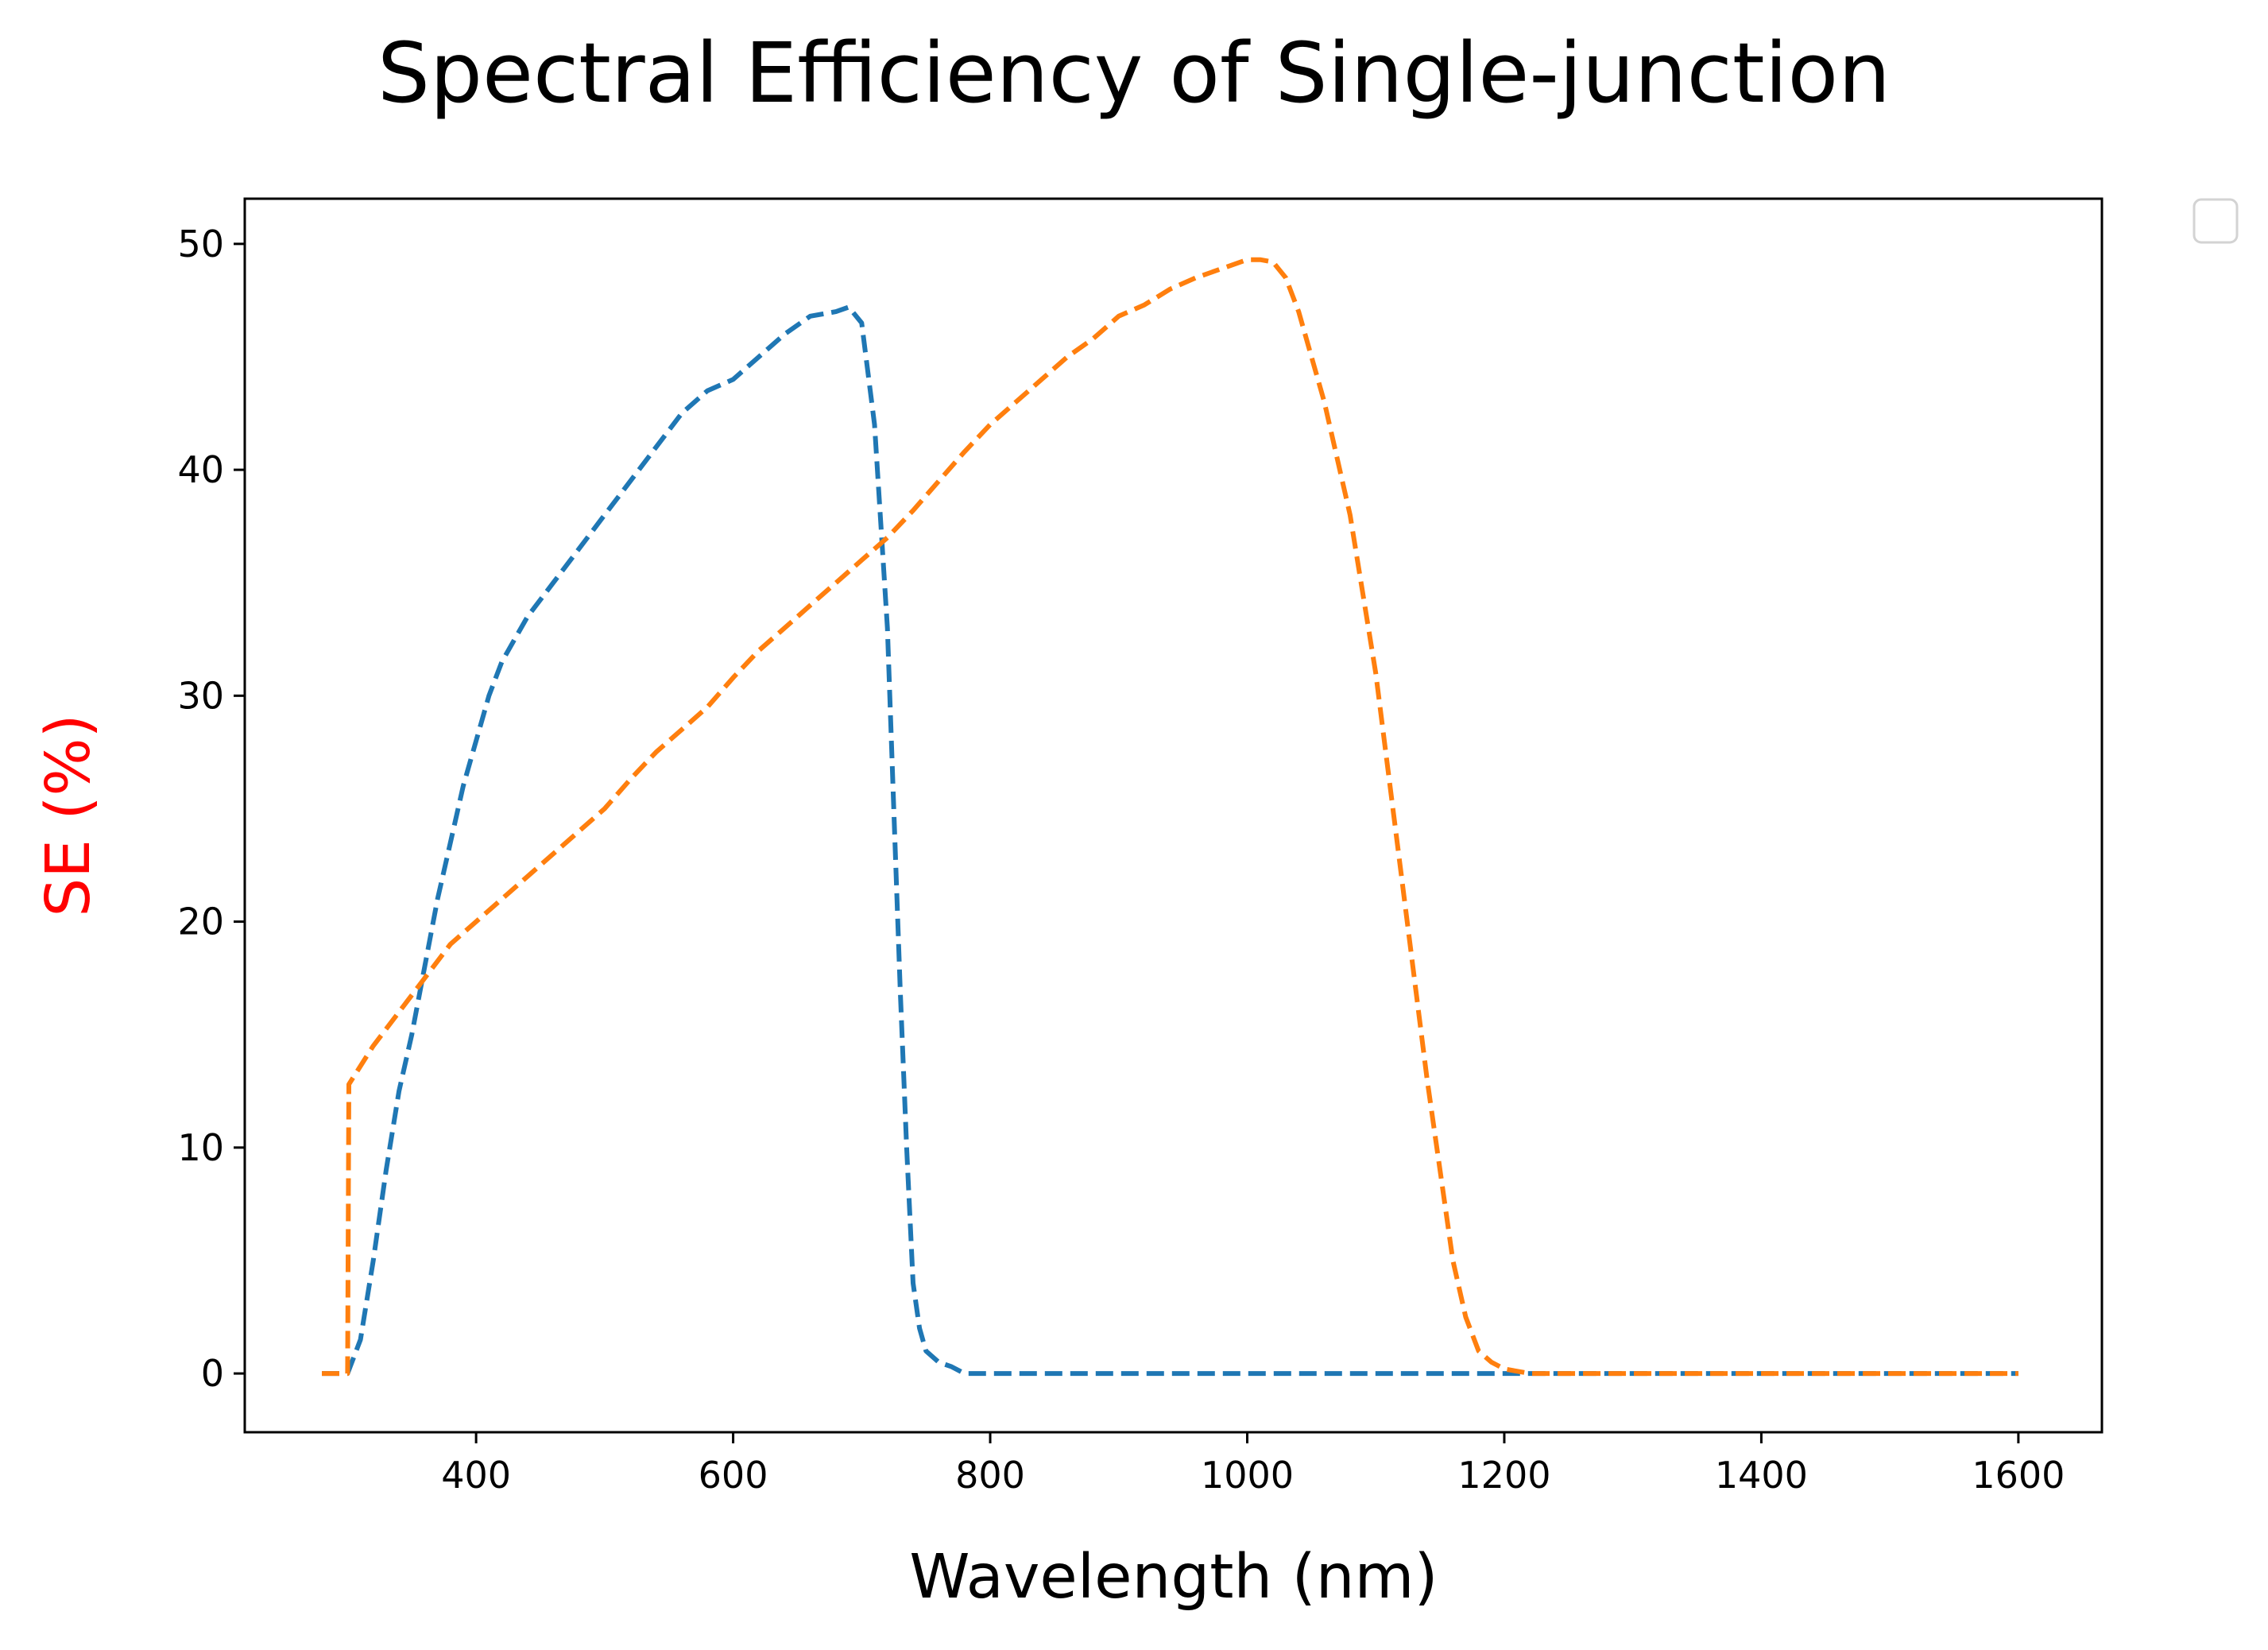  I want to click on chart-title: Spectral Efficiency of Single-junction, so click(1134, 74).